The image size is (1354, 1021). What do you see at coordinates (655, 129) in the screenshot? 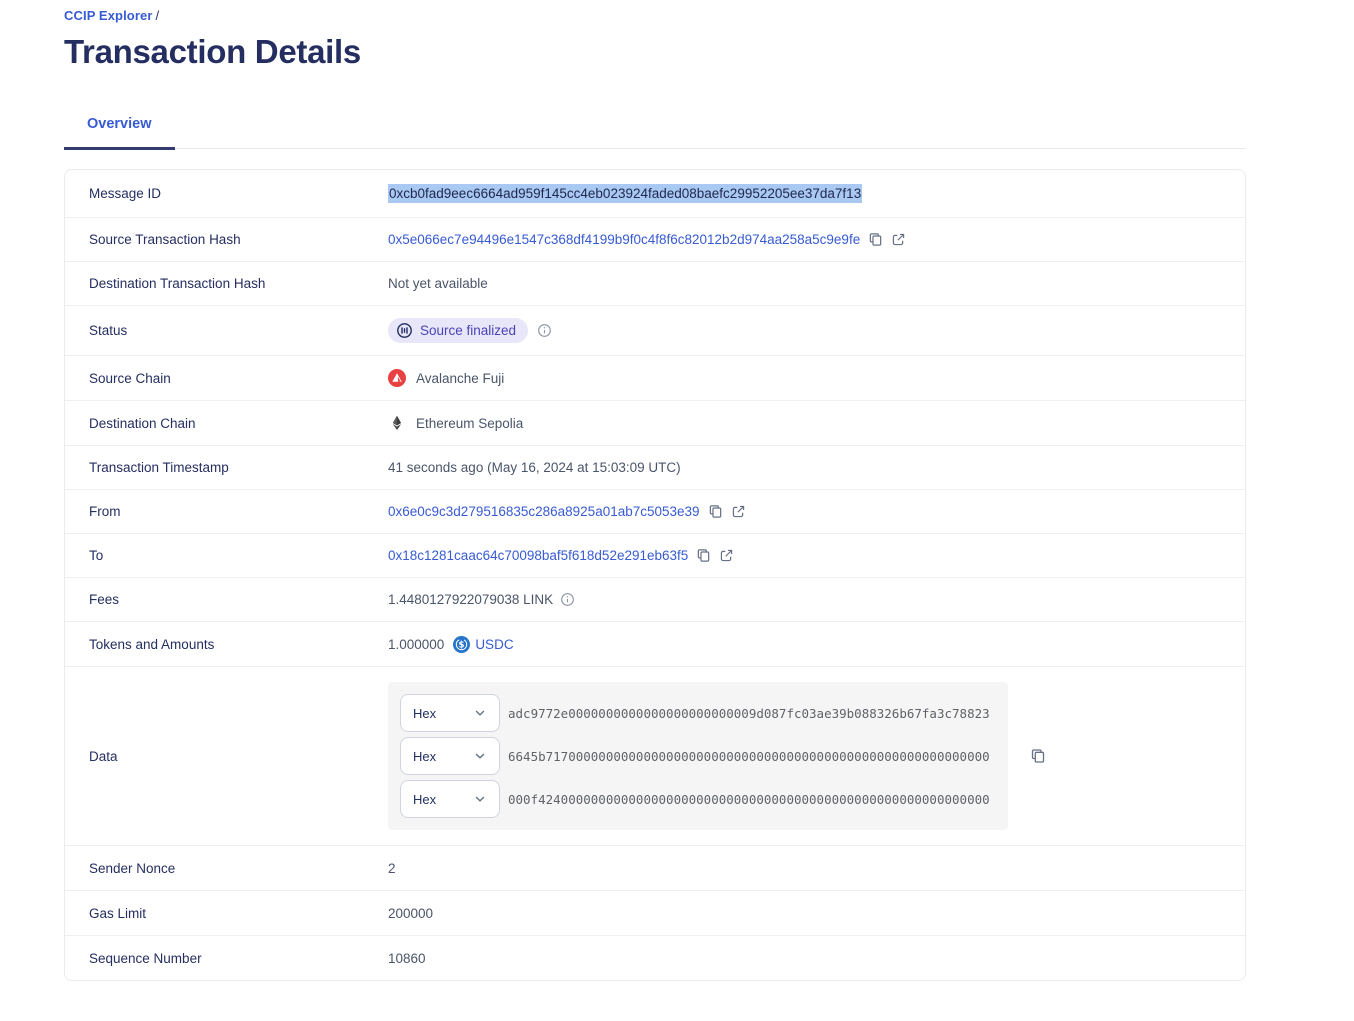
I see `tab-bar: Overview` at bounding box center [655, 129].